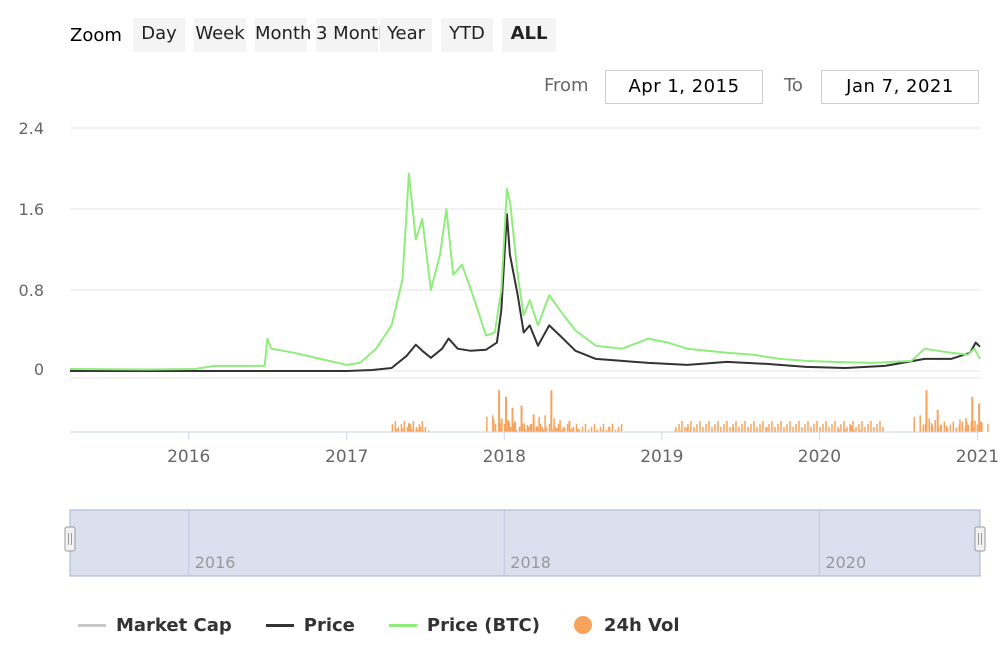 This screenshot has height=665, width=1000. What do you see at coordinates (467, 35) in the screenshot?
I see `zoom-ytd-button: YTD` at bounding box center [467, 35].